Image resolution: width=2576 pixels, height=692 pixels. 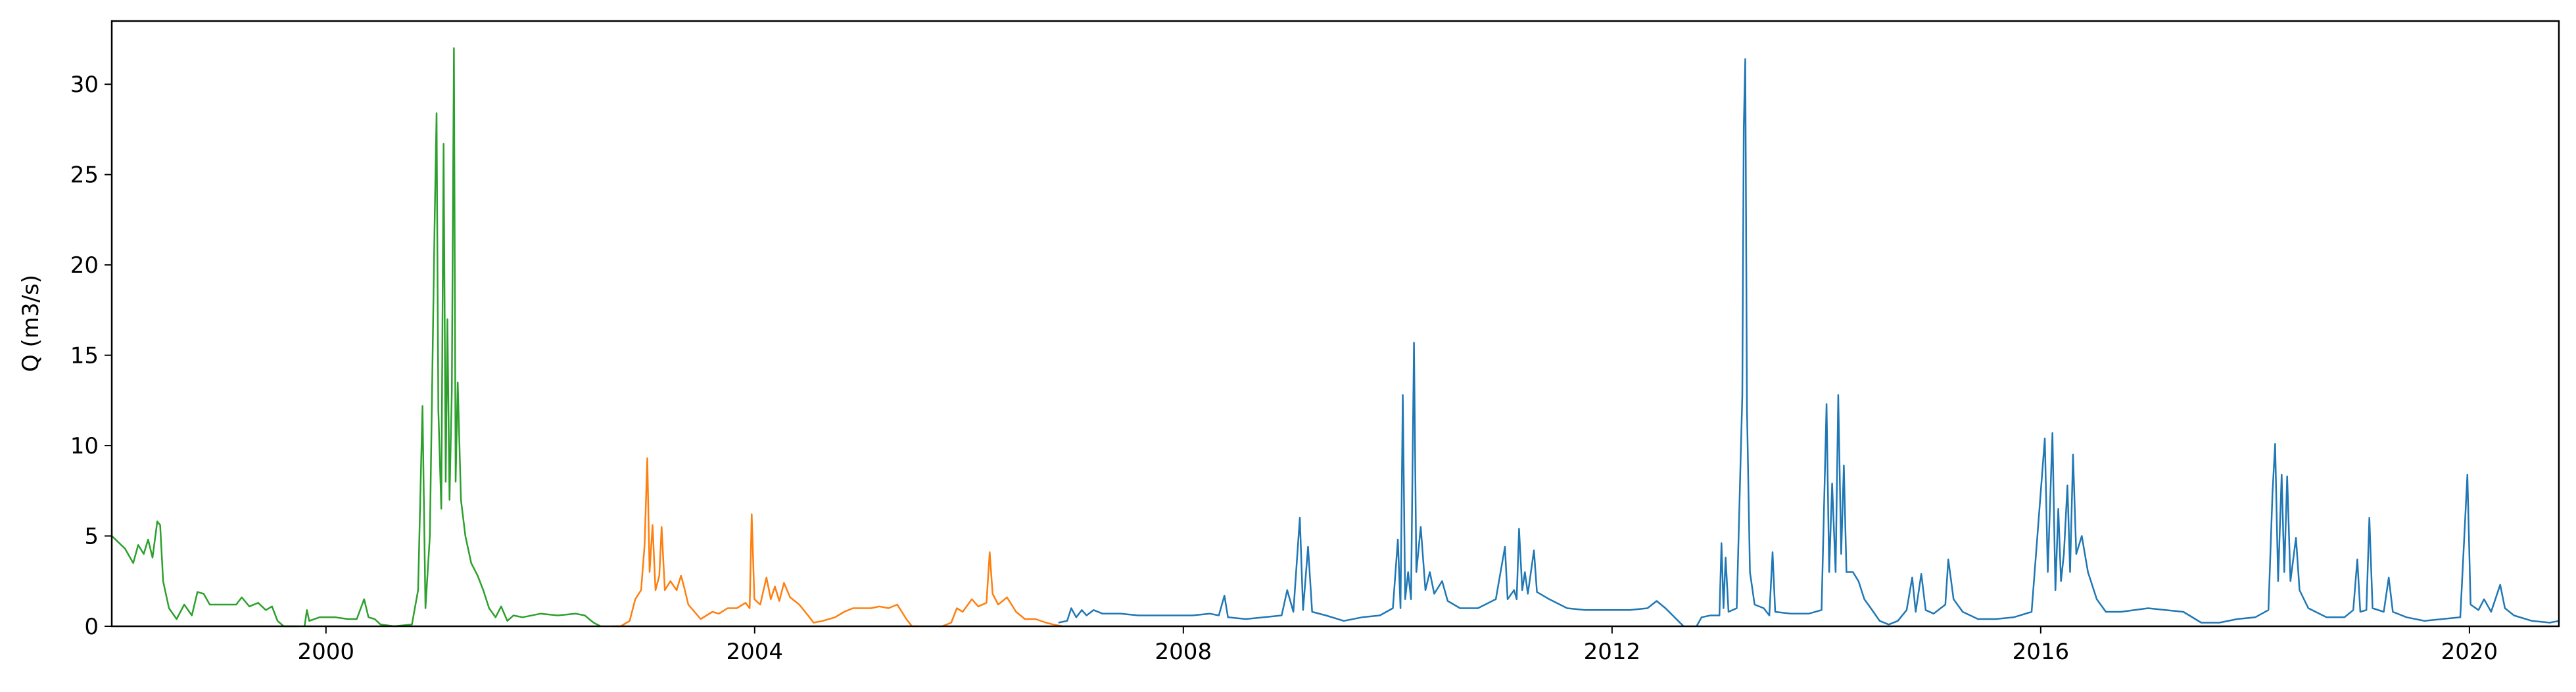 I want to click on y-axis-title: Q (m3/s), so click(x=31, y=323).